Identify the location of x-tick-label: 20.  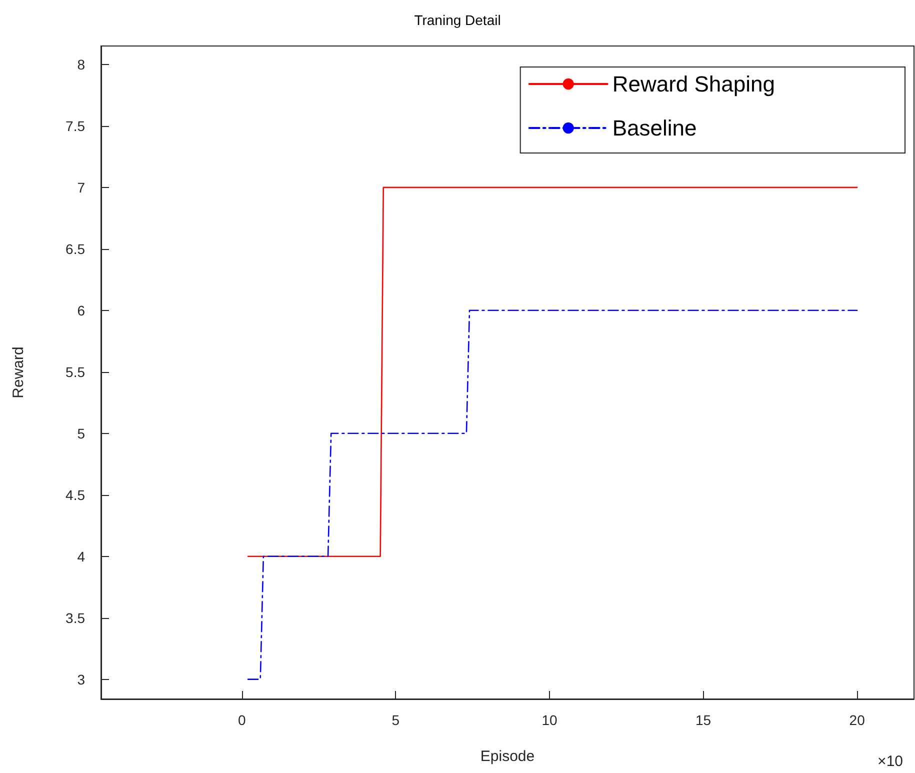
(857, 720).